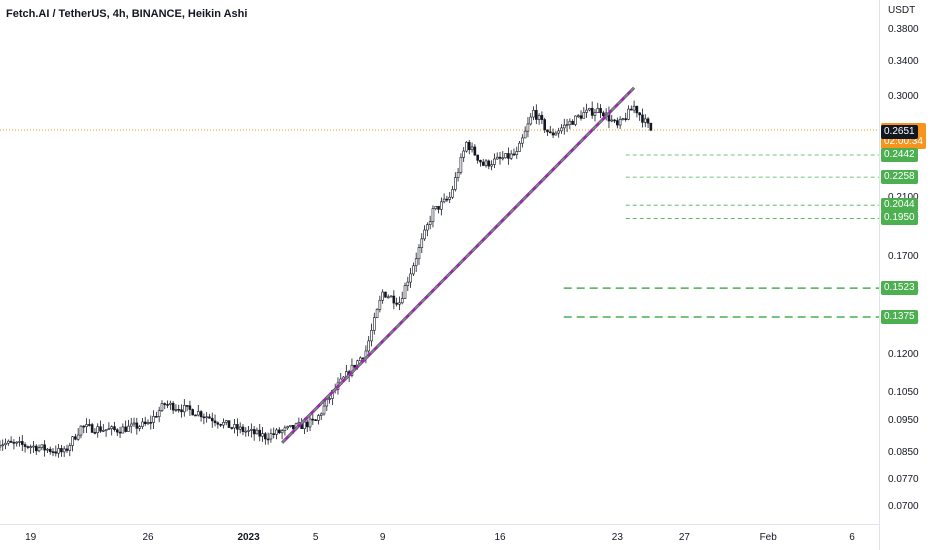  I want to click on support-level-tag-value: 0.2442, so click(899, 155).